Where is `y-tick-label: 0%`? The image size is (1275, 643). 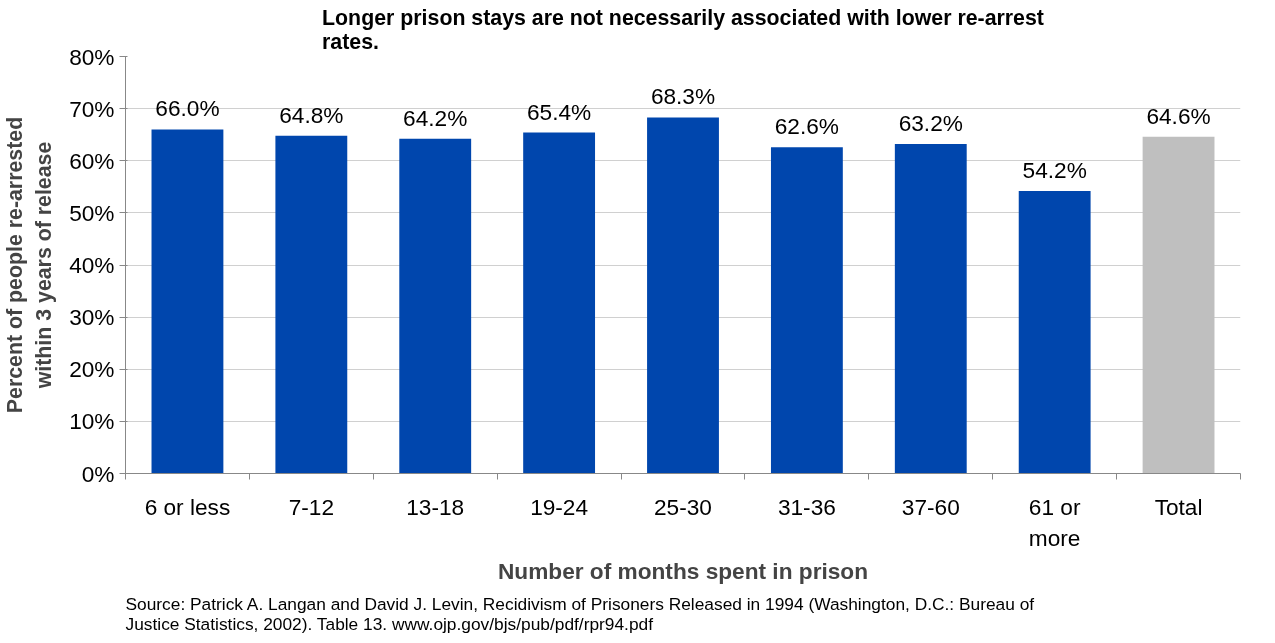 y-tick-label: 0% is located at coordinates (98, 473).